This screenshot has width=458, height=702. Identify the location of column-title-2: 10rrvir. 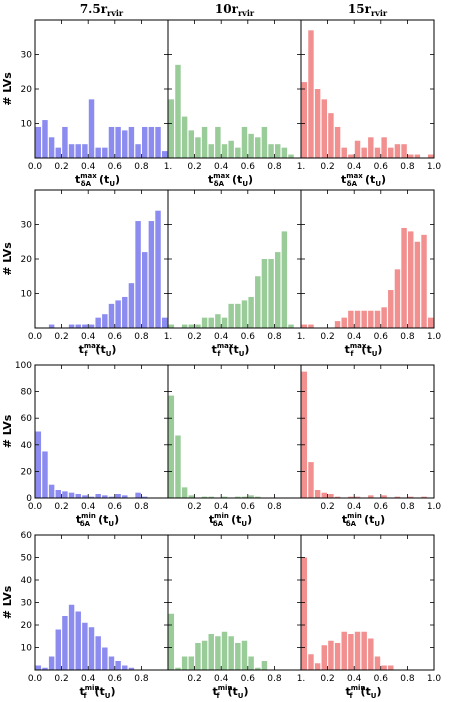
(235, 10).